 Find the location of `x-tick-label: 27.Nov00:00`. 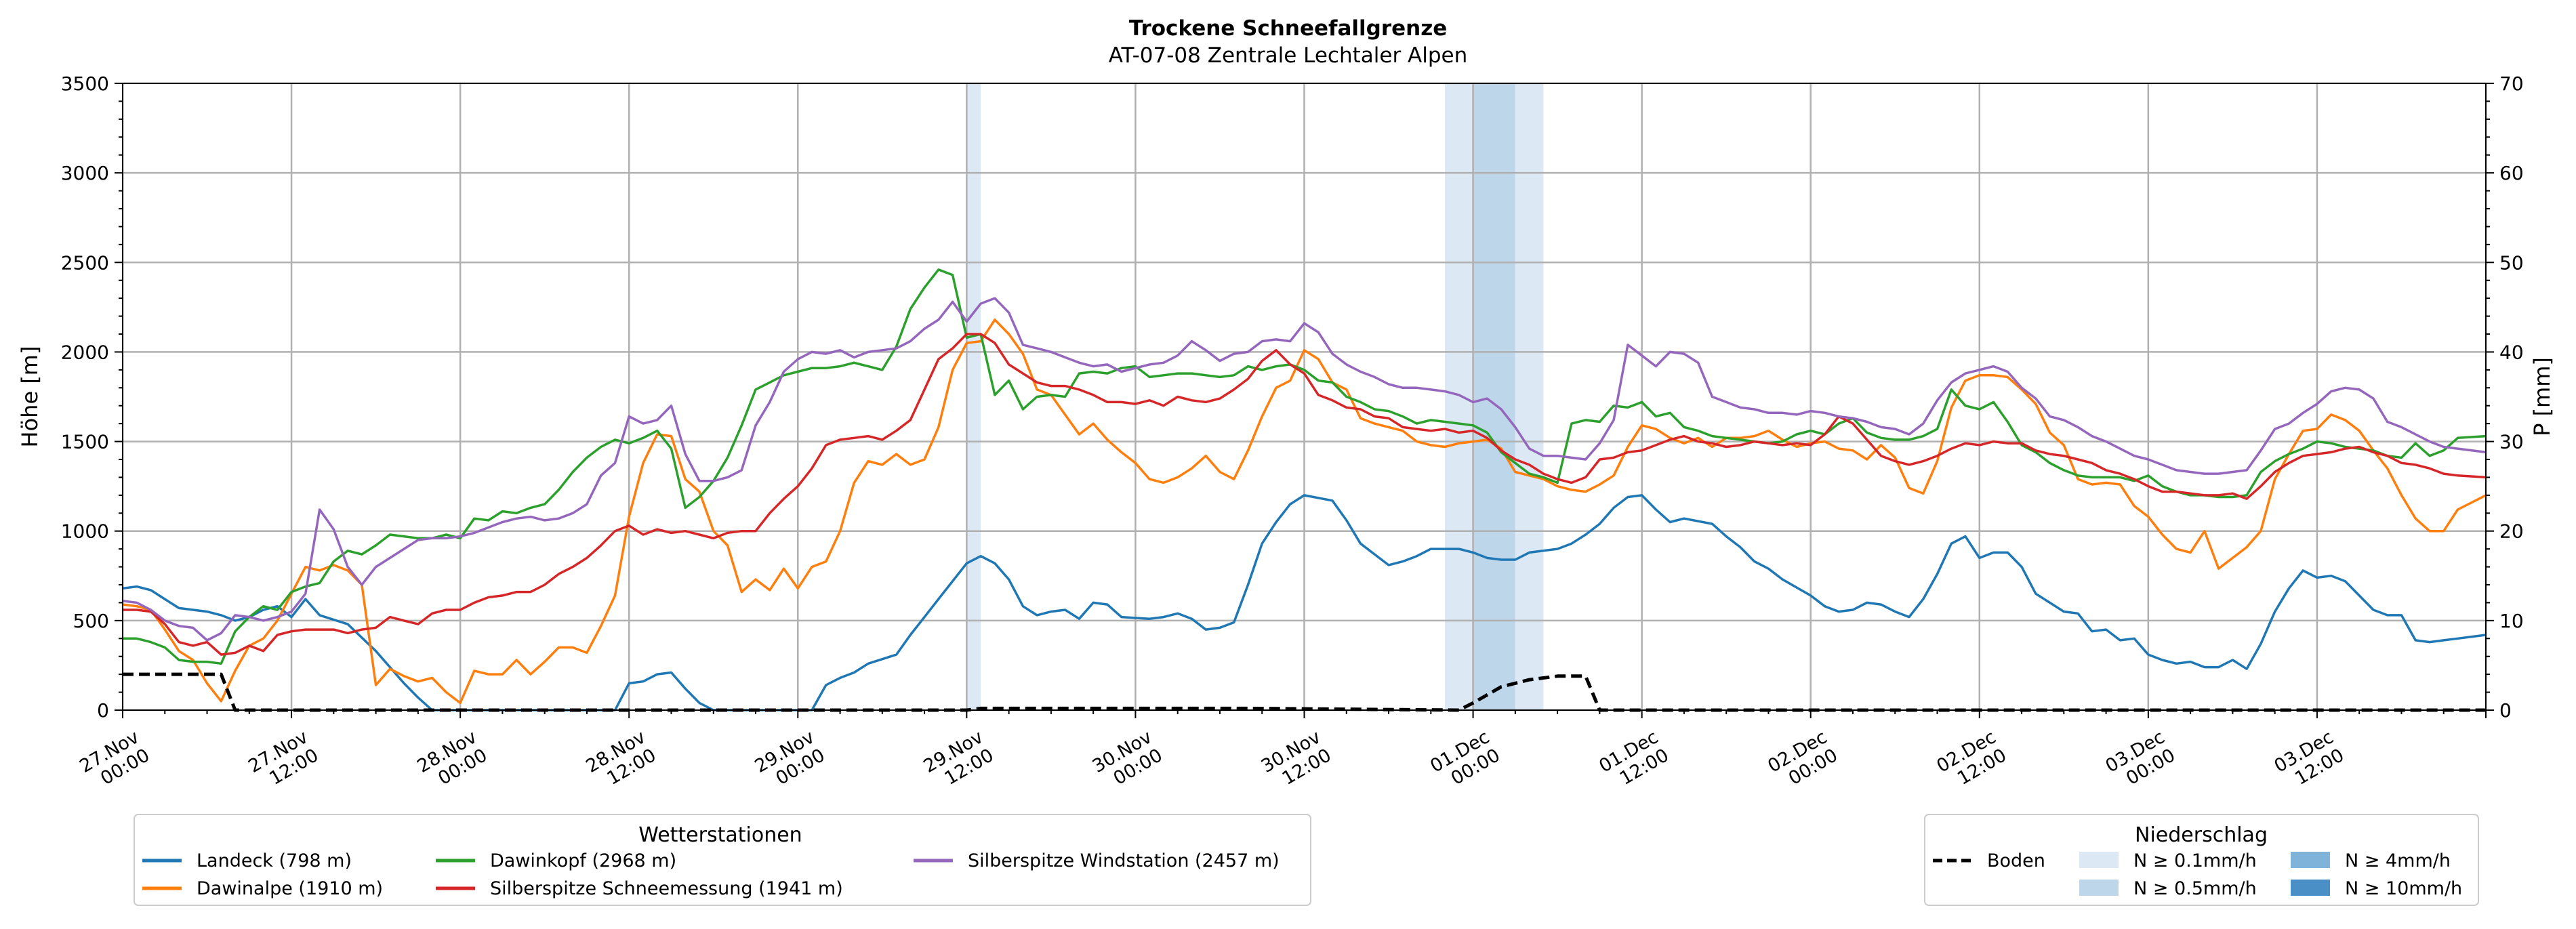

x-tick-label: 27.Nov00:00 is located at coordinates (114, 761).